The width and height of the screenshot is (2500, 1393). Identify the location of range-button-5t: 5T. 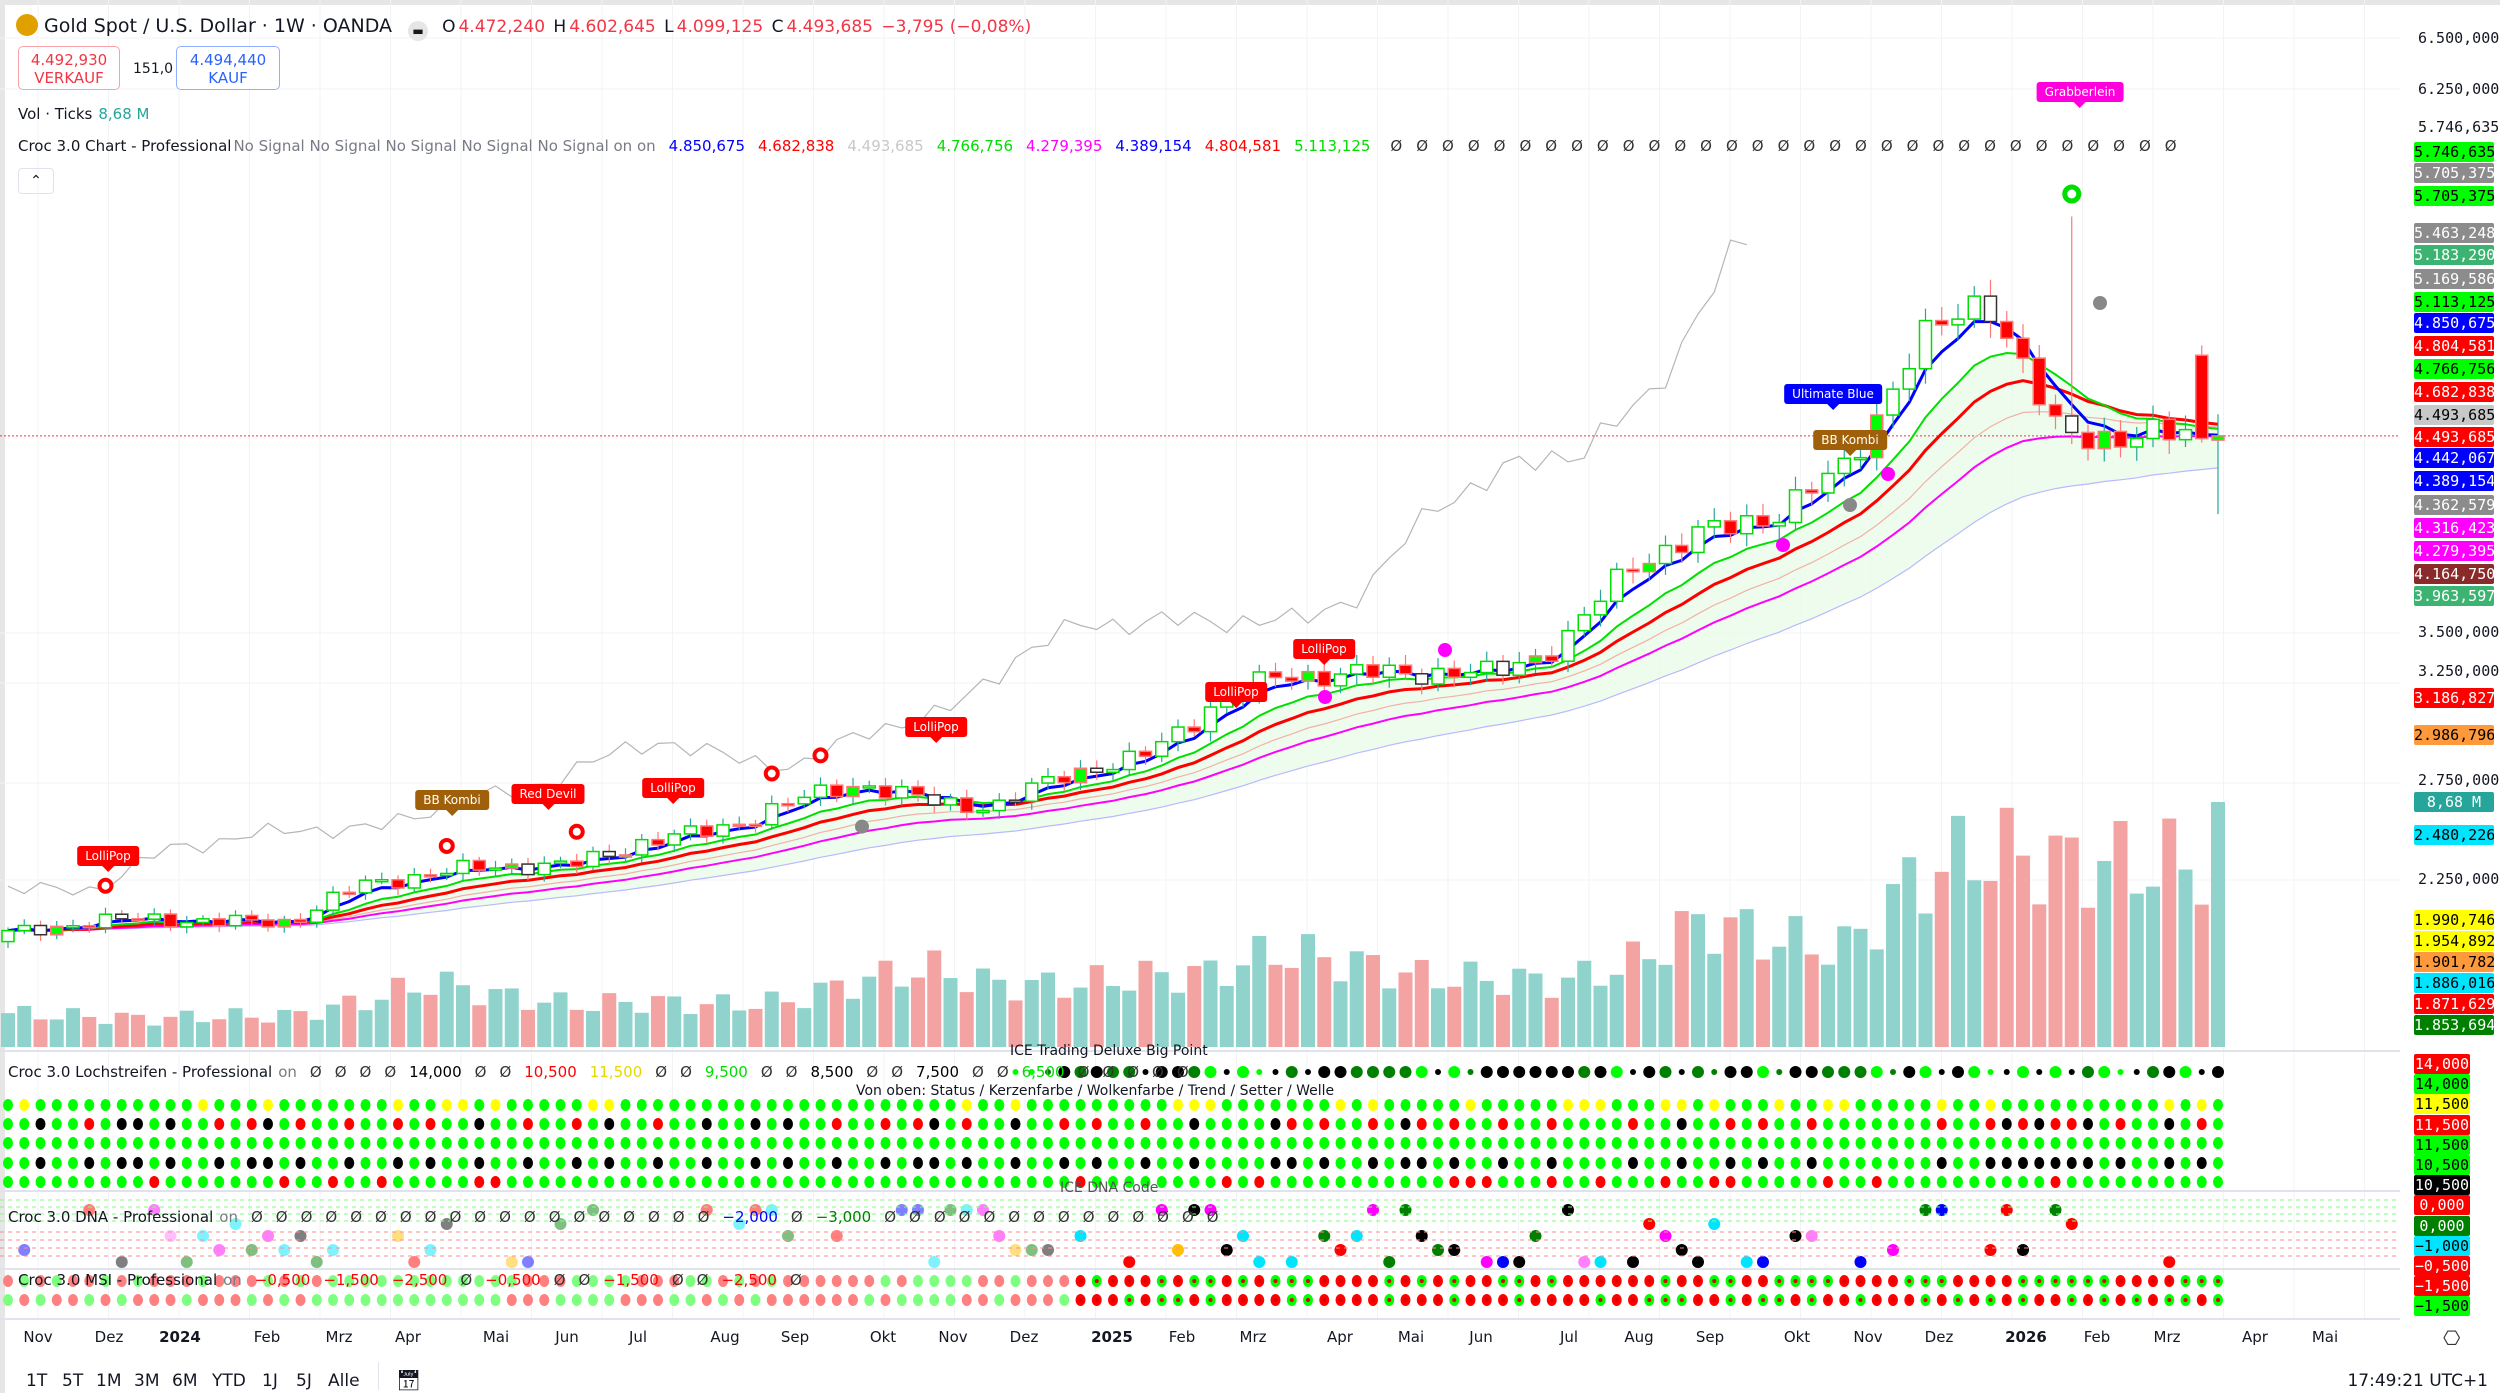
(73, 1381).